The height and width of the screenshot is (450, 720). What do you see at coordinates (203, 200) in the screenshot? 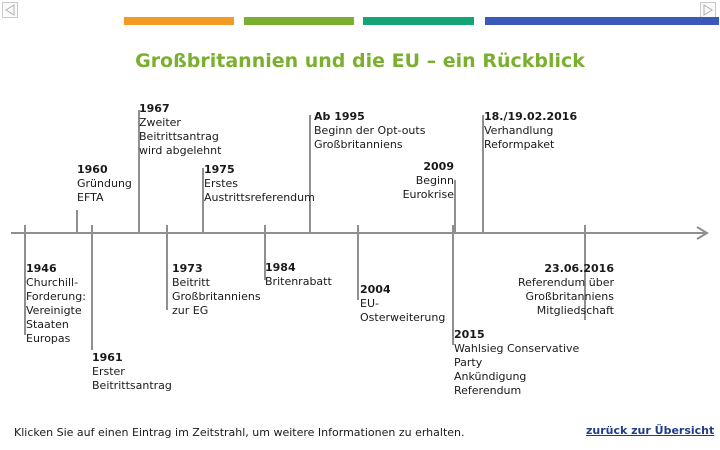
I see `tick-1975` at bounding box center [203, 200].